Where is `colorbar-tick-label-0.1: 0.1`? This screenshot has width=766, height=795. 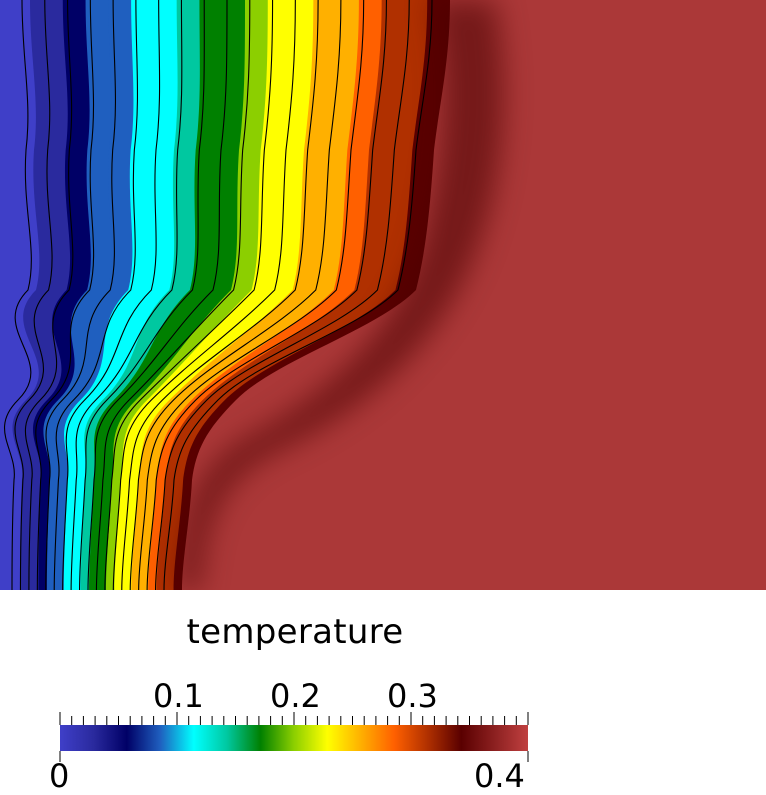 colorbar-tick-label-0.1: 0.1 is located at coordinates (178, 696).